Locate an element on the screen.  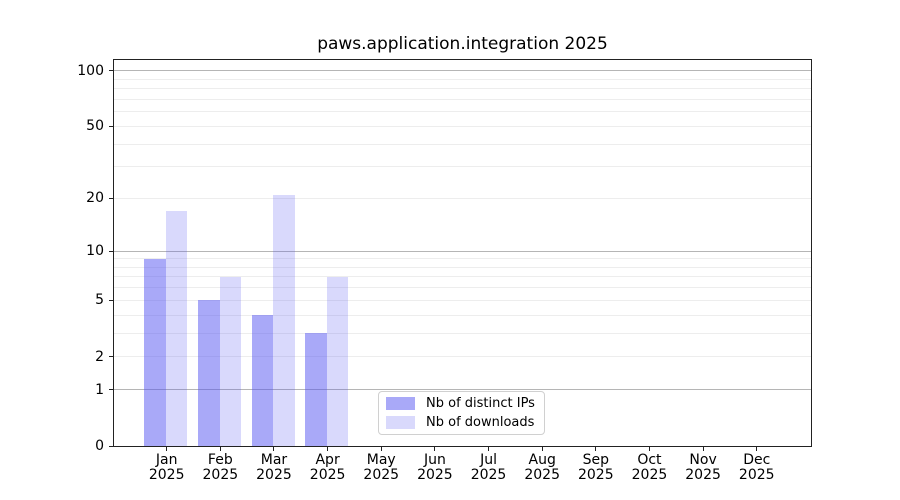
x-tick-label-nov: Nov 2025 is located at coordinates (703, 468).